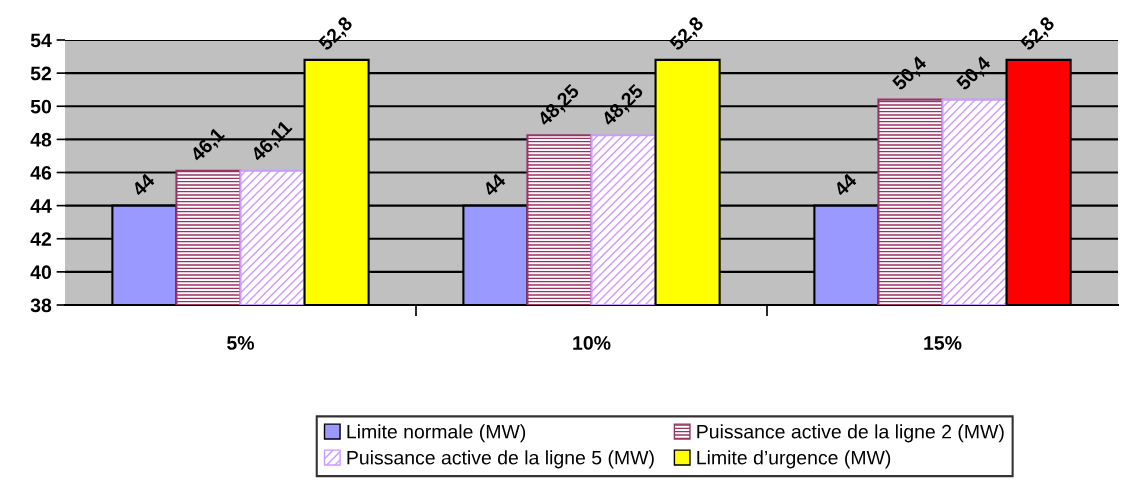 This screenshot has height=482, width=1146. I want to click on y-tick-label: 54, so click(41, 40).